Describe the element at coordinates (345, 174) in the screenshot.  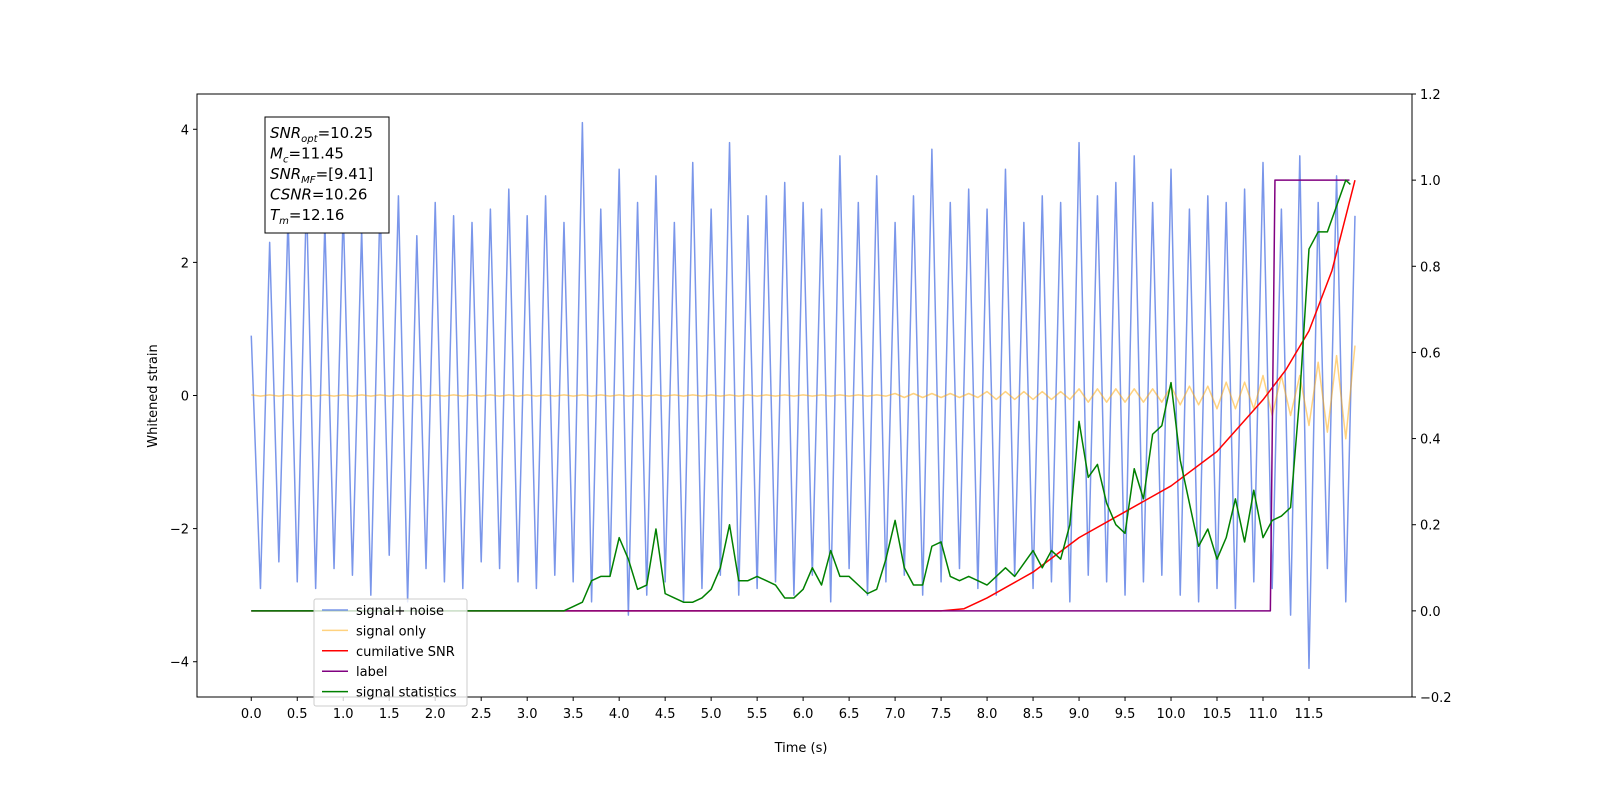
I see `stats-value: =[9.41]` at that location.